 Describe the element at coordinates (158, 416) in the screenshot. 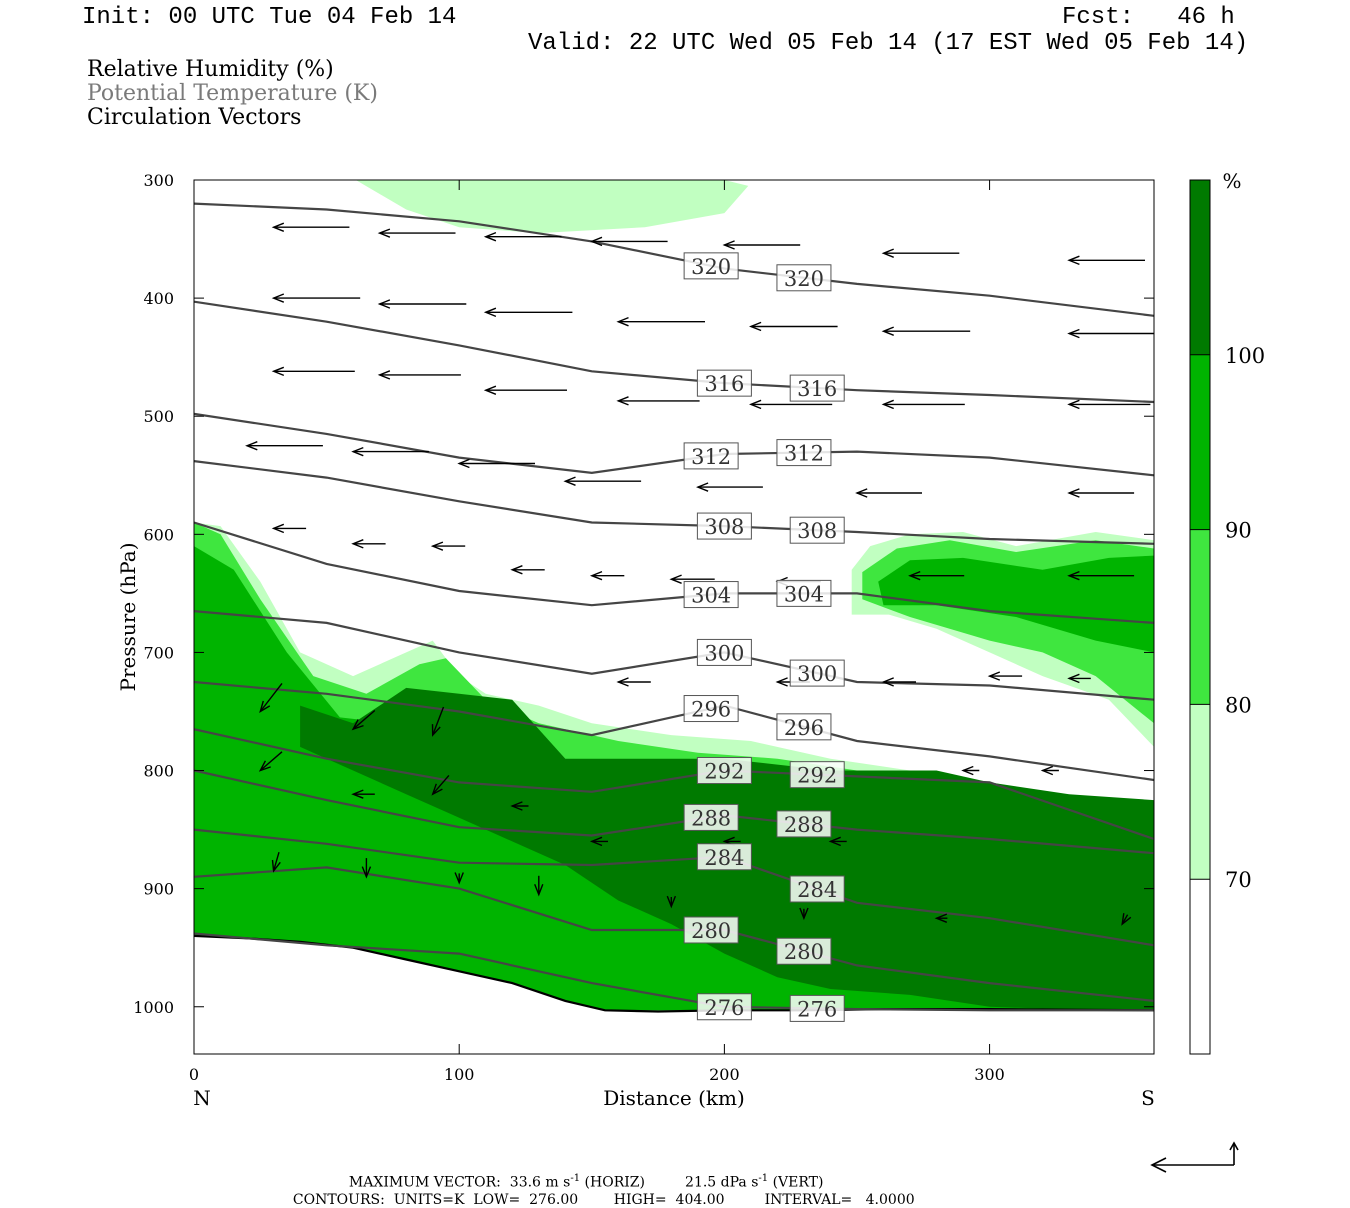

I see `y-tick-label-500: 500` at that location.